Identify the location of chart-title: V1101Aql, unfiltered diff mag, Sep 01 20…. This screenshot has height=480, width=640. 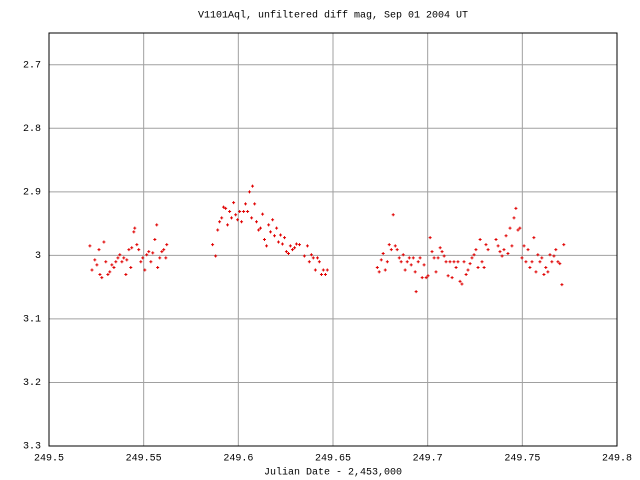
(333, 16).